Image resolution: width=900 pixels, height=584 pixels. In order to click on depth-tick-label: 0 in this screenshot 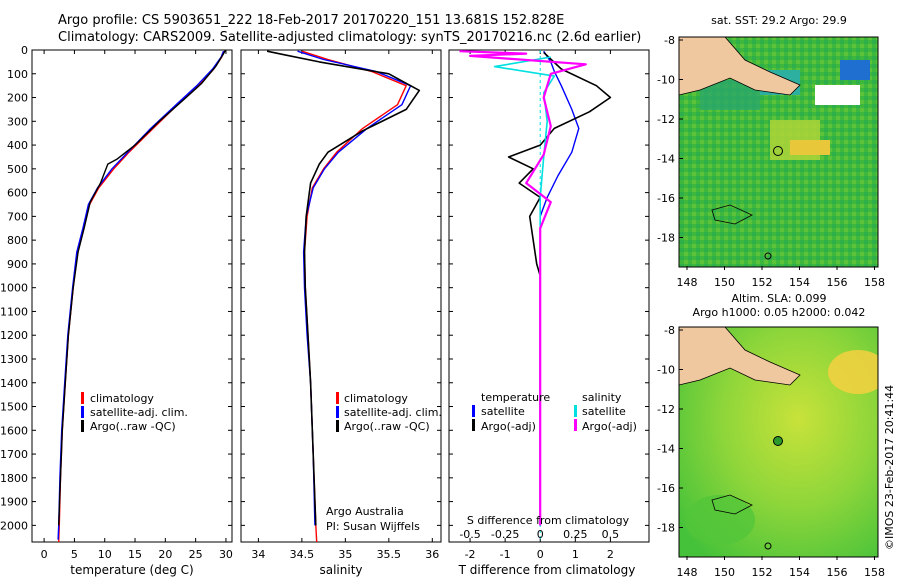, I will do `click(24, 50)`.